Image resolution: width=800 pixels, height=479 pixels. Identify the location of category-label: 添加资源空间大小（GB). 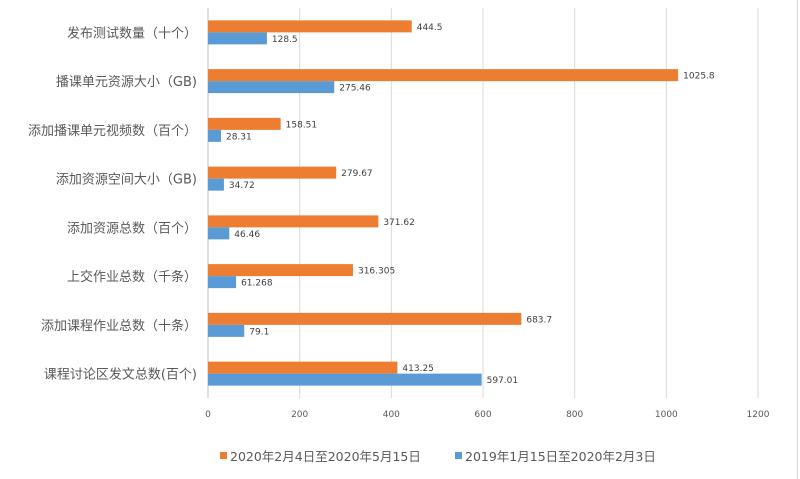
(126, 180).